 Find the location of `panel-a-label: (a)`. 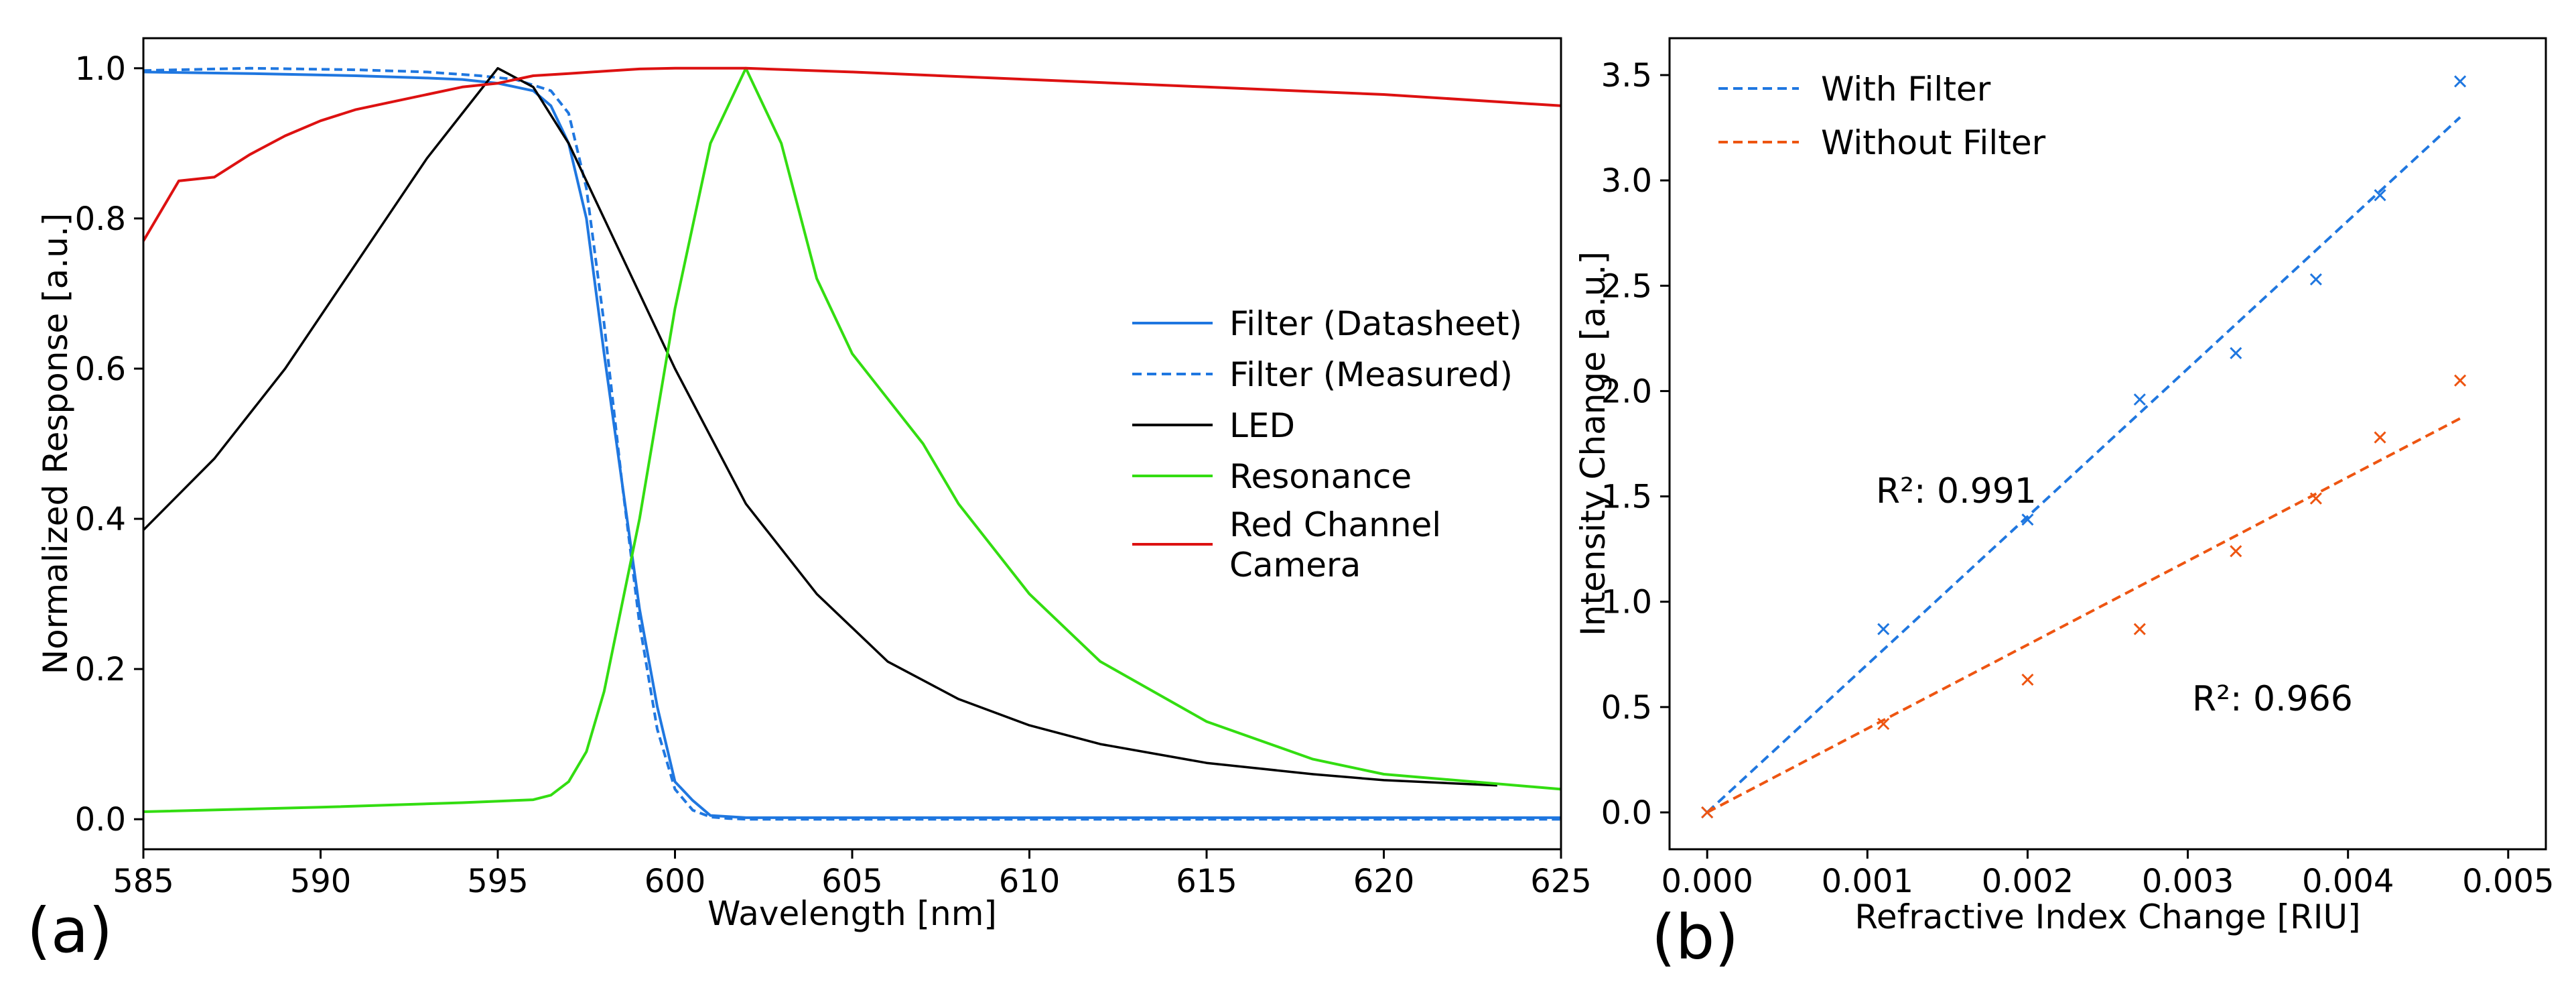

panel-a-label: (a) is located at coordinates (70, 931).